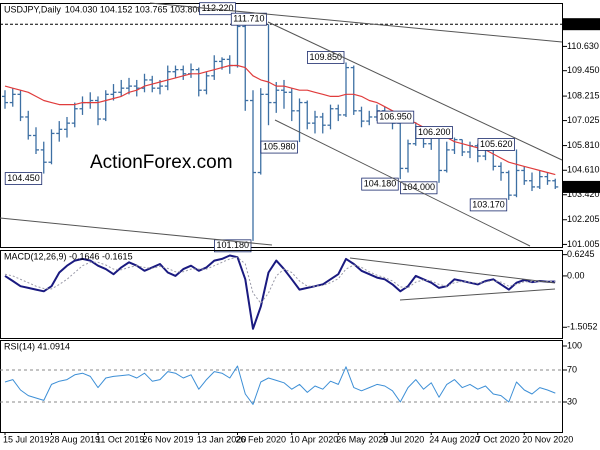 The height and width of the screenshot is (450, 600). What do you see at coordinates (583, 194) in the screenshot?
I see `y-tick-label: 103.420` at bounding box center [583, 194].